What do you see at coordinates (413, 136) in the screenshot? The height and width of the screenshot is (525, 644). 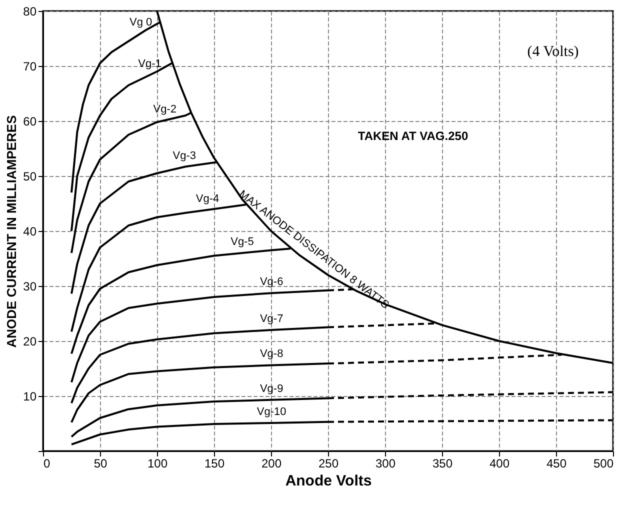 I see `annotation: TAKEN AT VAG.250` at bounding box center [413, 136].